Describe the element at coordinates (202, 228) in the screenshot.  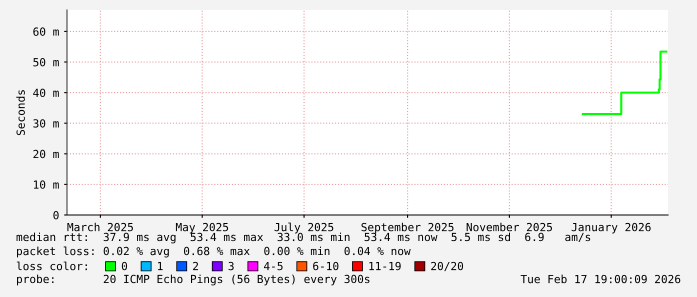
I see `x-tick-label: May 2025` at that location.